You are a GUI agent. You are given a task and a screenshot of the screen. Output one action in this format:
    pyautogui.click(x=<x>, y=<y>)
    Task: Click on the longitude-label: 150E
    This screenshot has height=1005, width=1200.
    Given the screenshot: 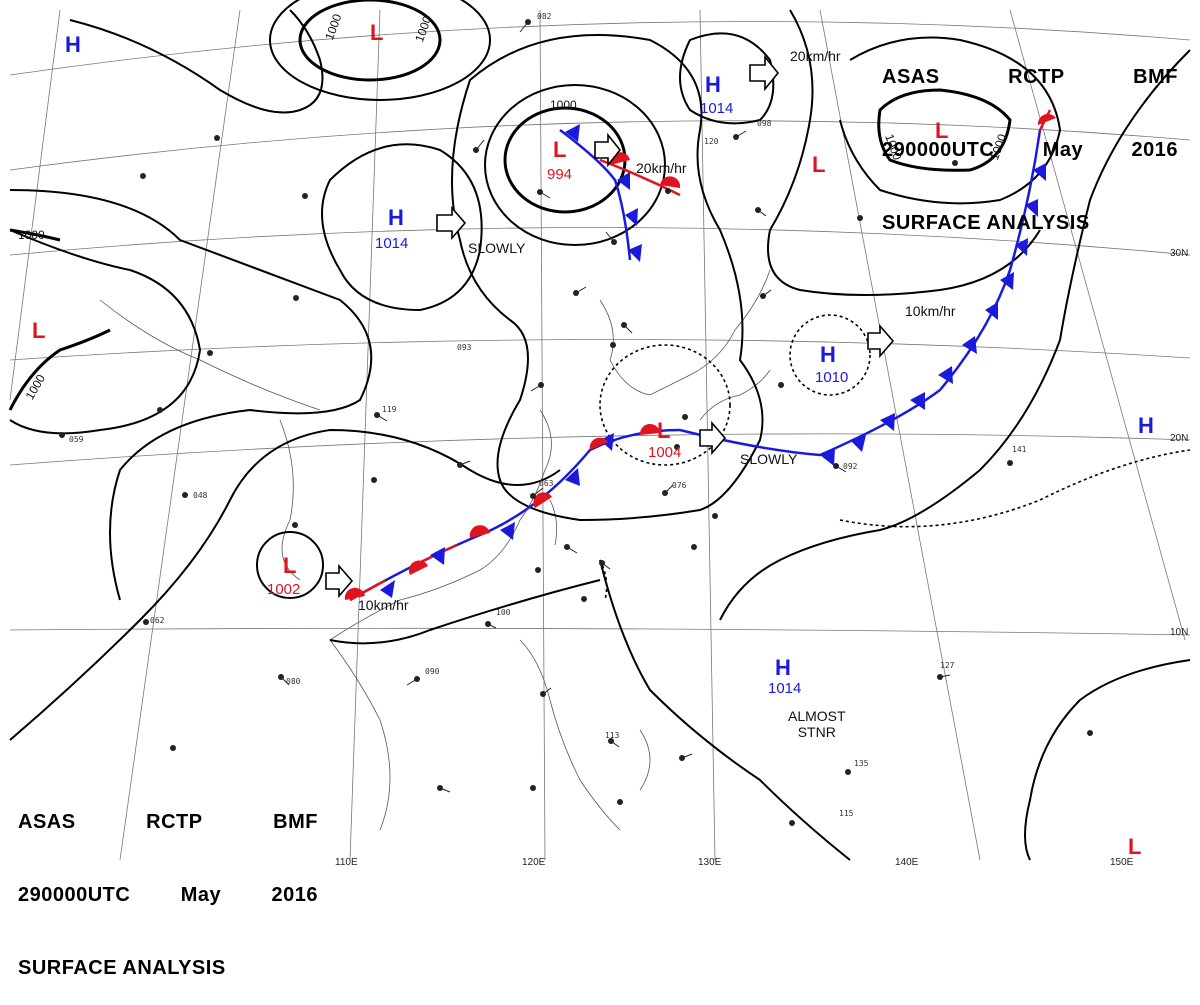 What is the action you would take?
    pyautogui.click(x=1122, y=862)
    